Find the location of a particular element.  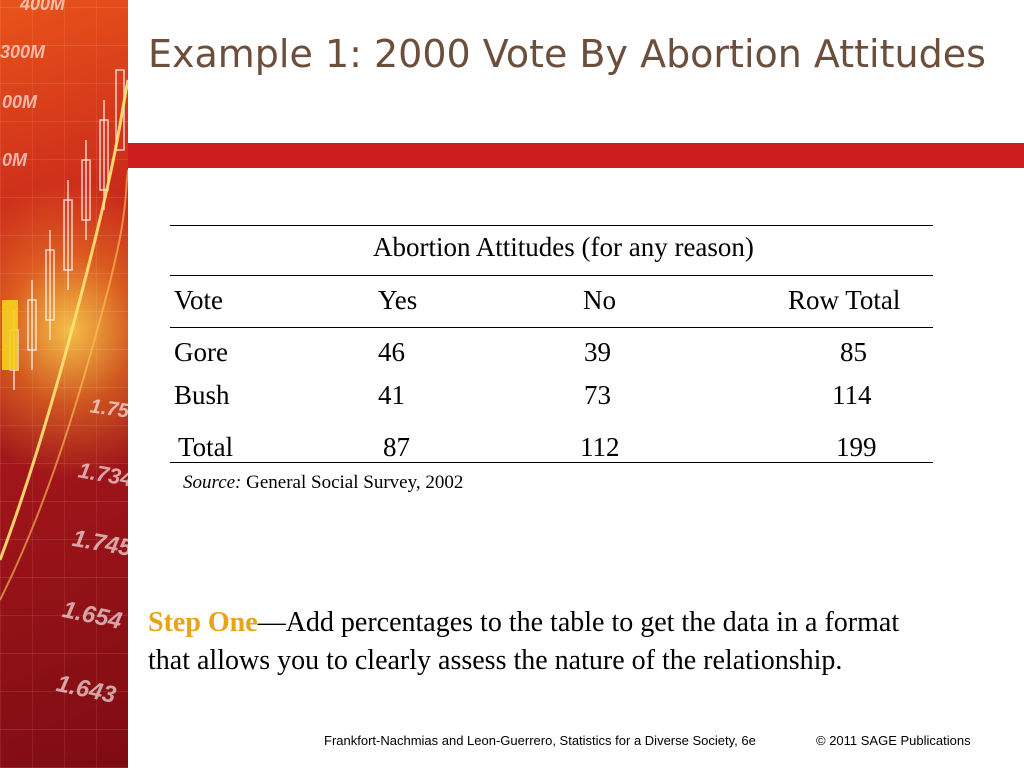

table-body-rule is located at coordinates (551, 327).